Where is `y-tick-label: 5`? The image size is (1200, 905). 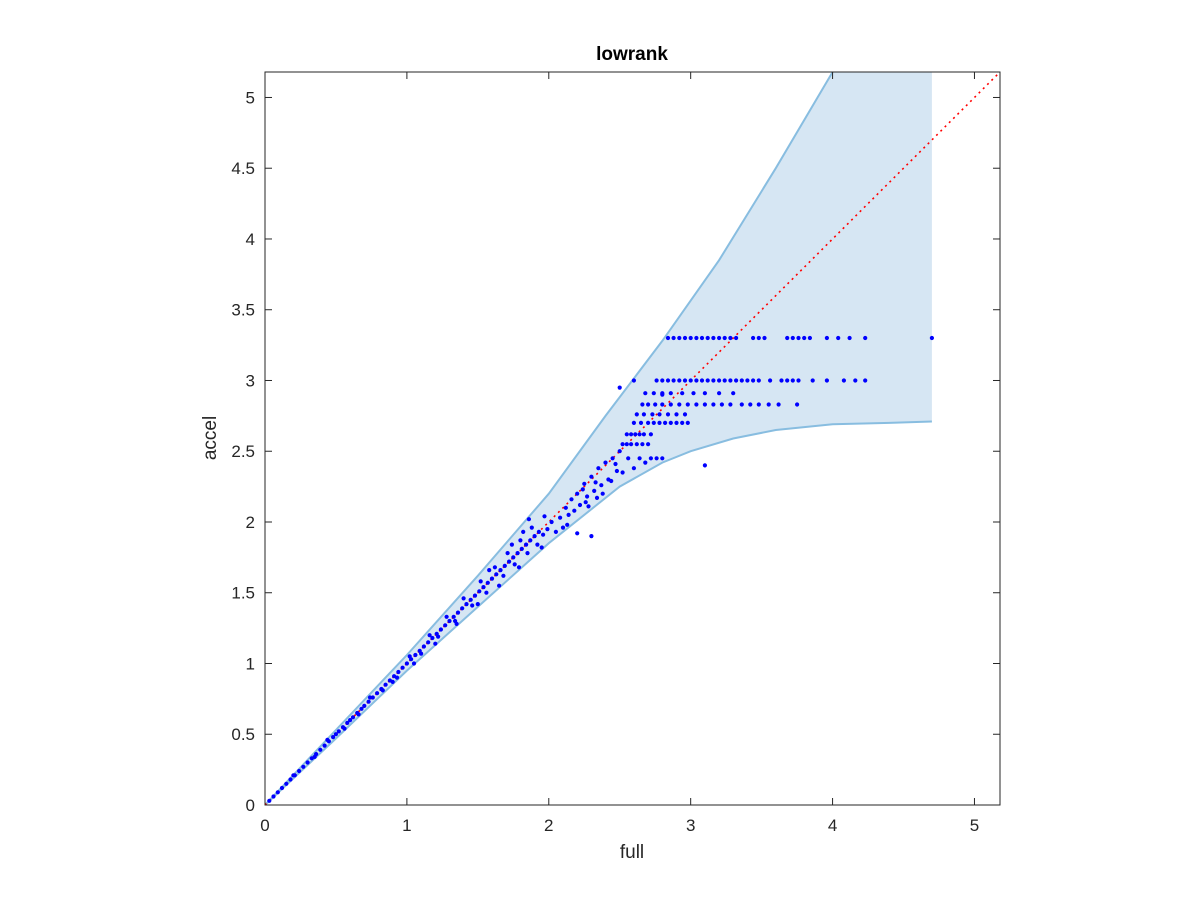 y-tick-label: 5 is located at coordinates (250, 97).